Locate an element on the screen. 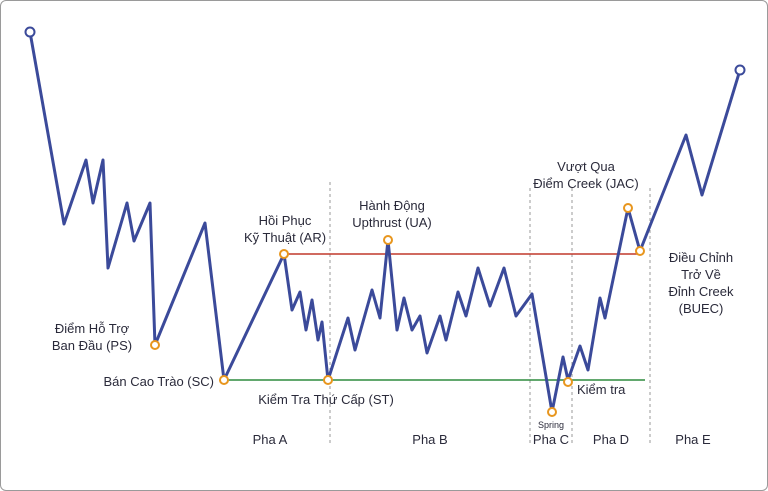 This screenshot has width=768, height=491. ar-marker is located at coordinates (284, 254).